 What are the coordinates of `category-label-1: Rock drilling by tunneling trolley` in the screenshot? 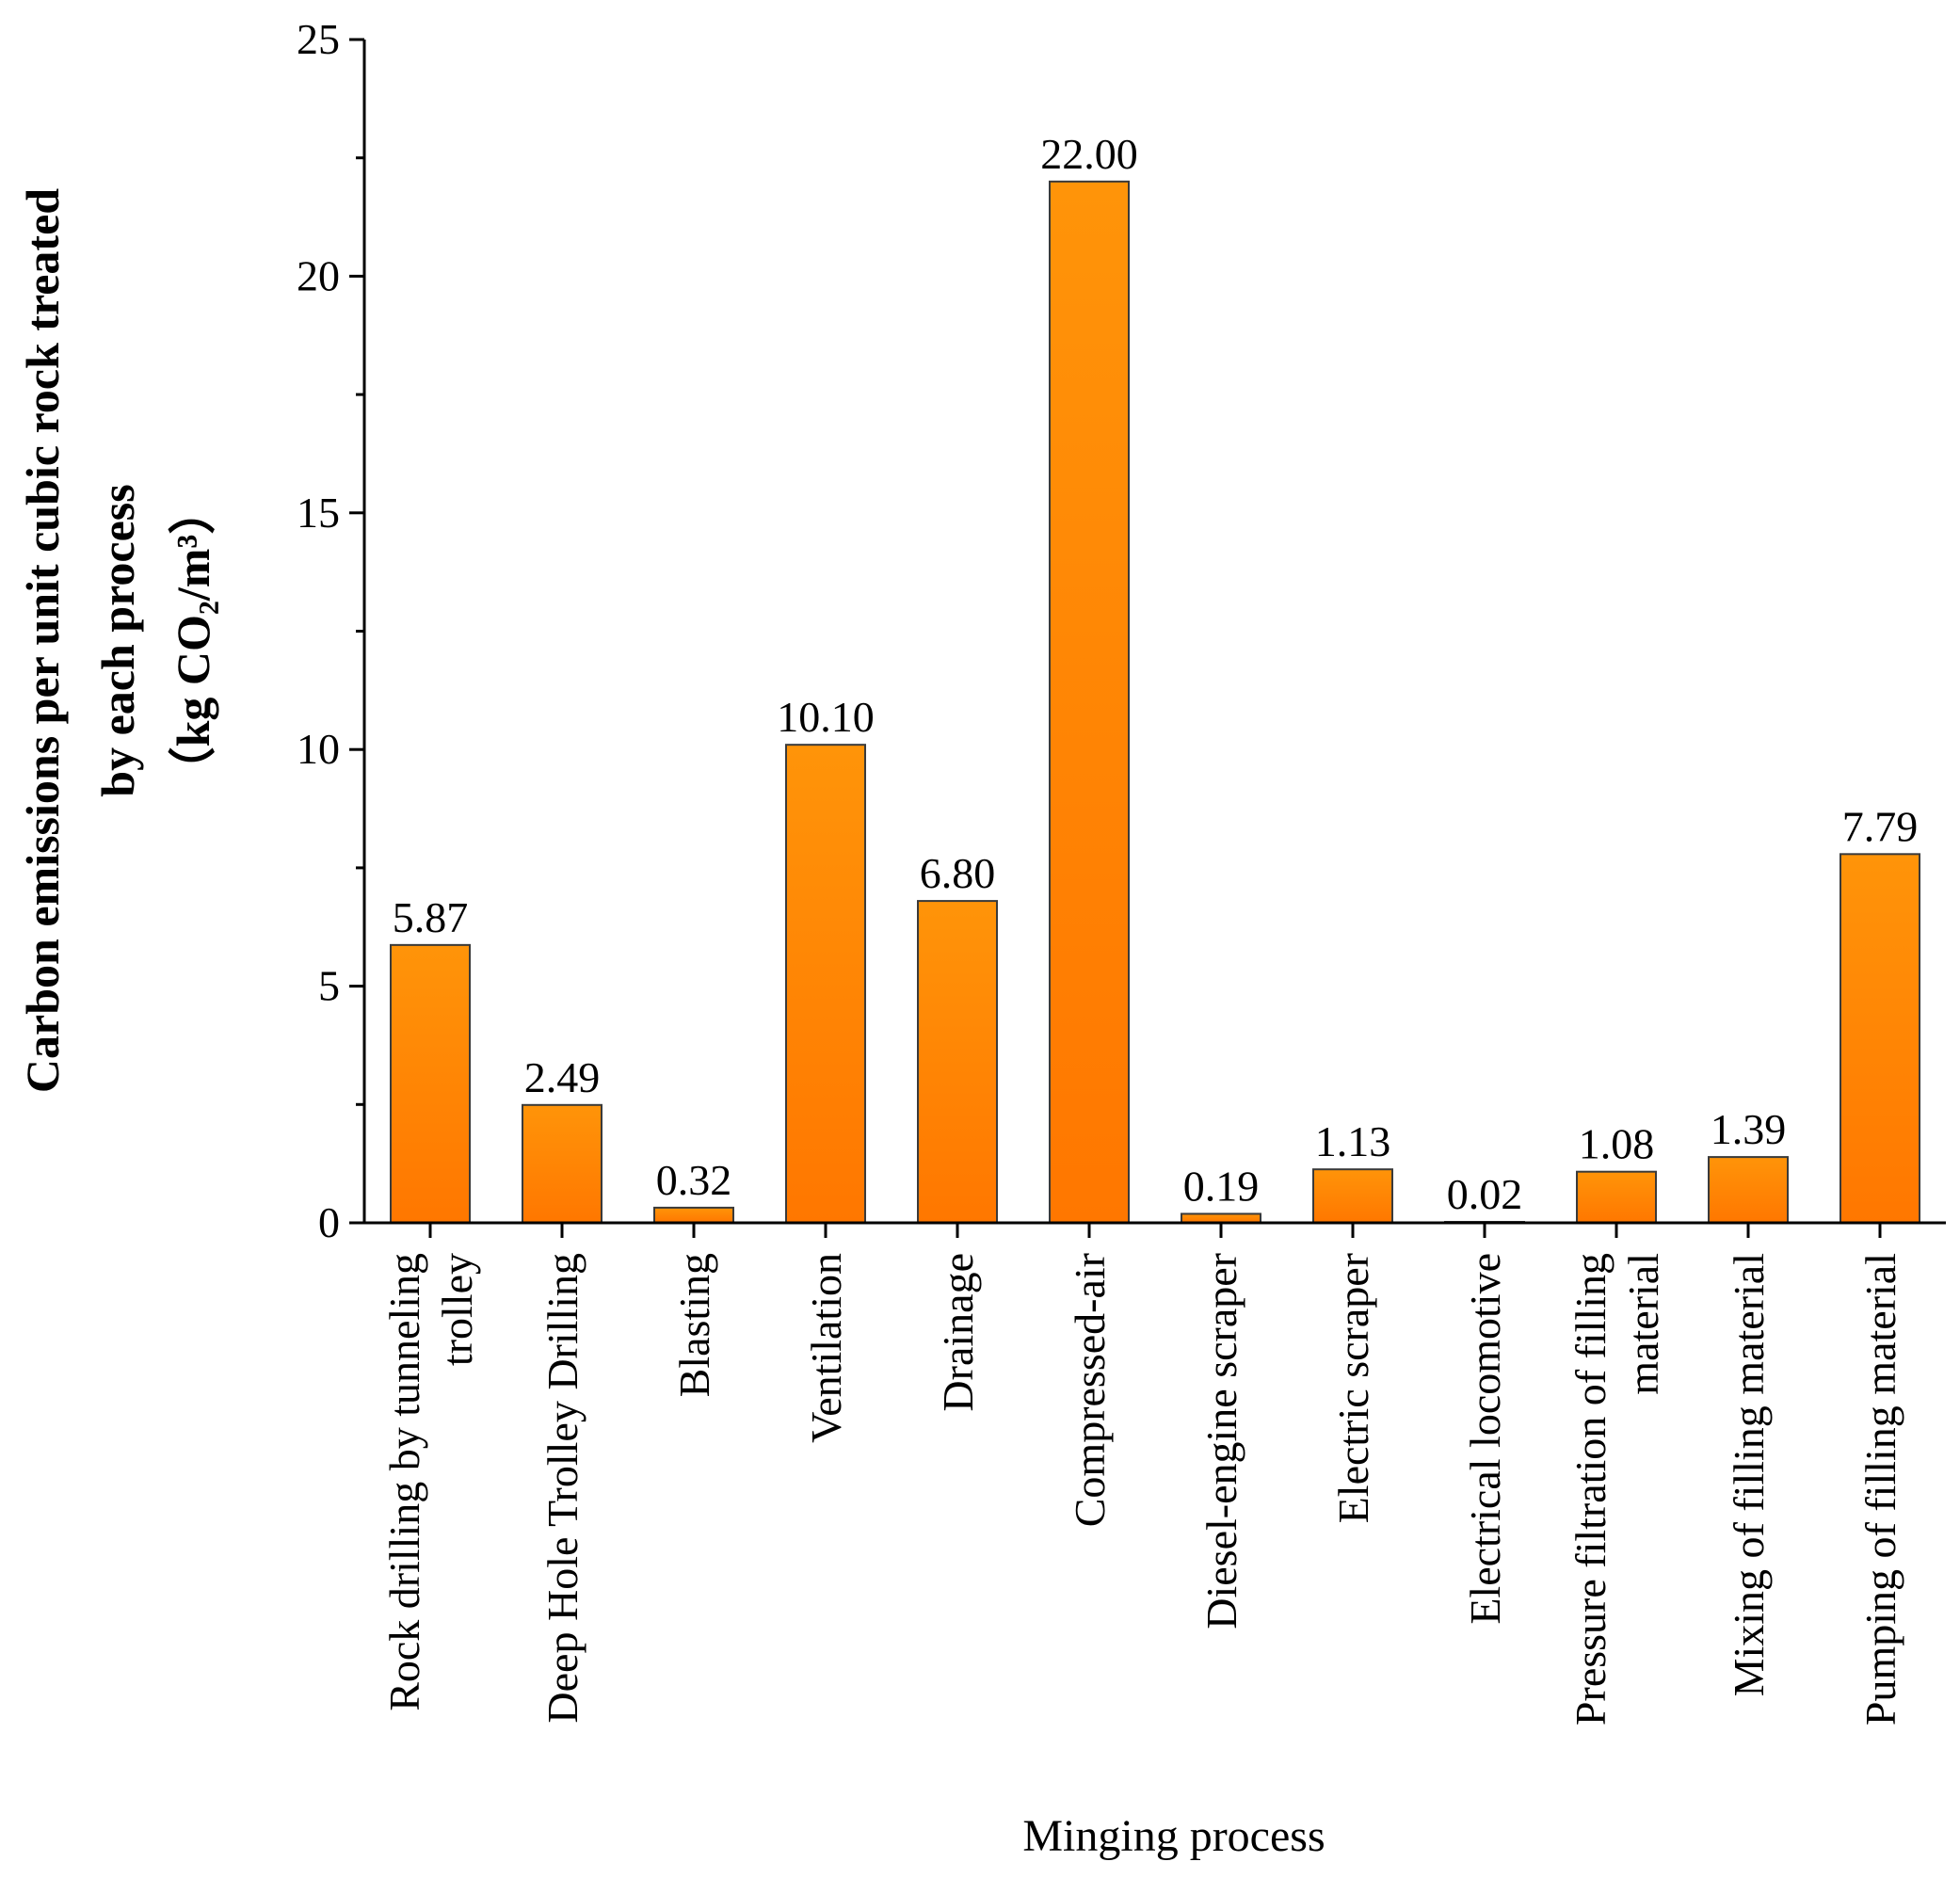 It's located at (430, 1482).